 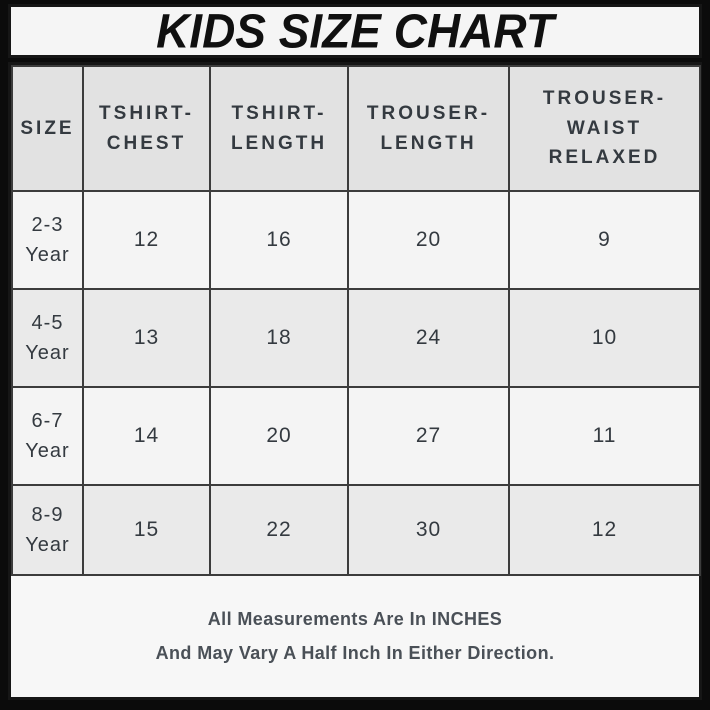 I want to click on column-header-tshirt-length: TSHIRT- LENGTH, so click(x=279, y=128).